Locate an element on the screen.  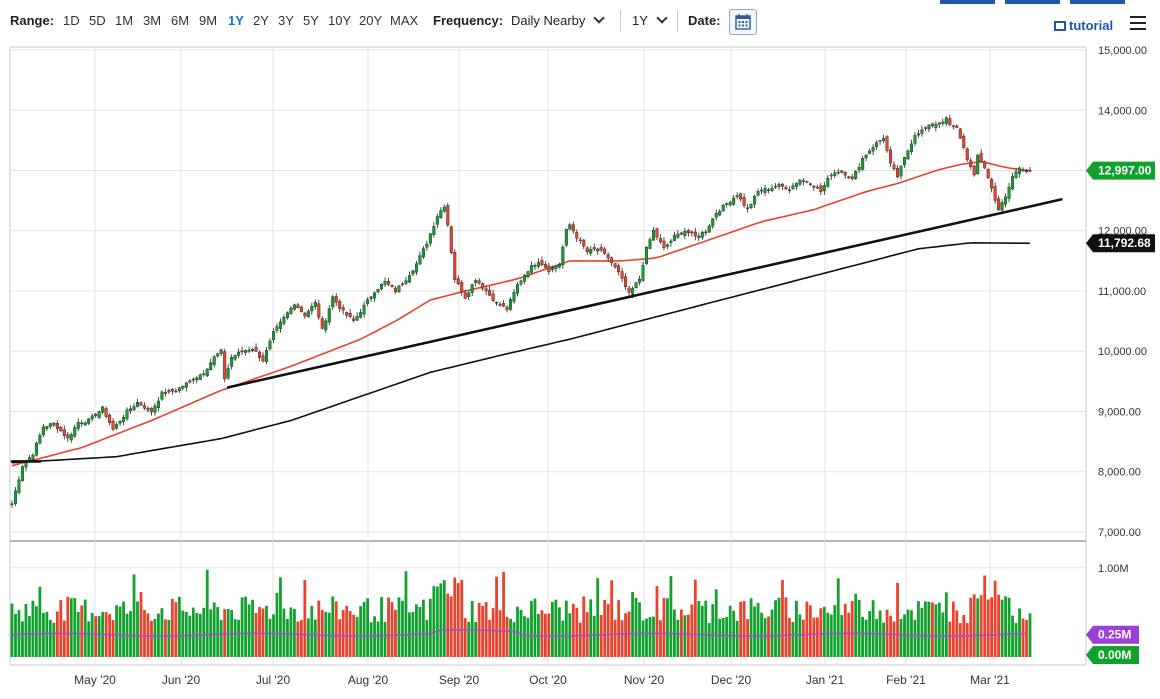
period-select: 1Y is located at coordinates (650, 20).